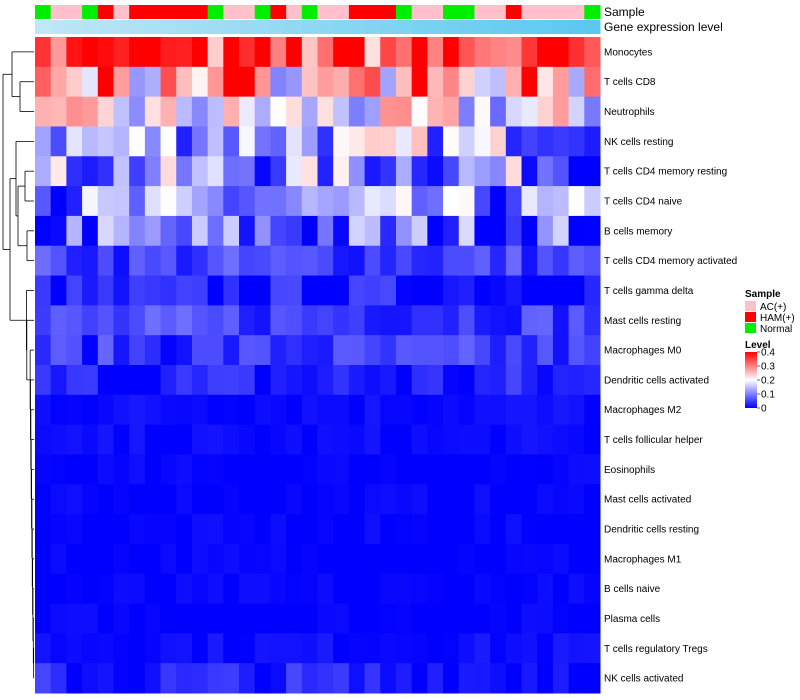 The image size is (800, 700). Describe the element at coordinates (643, 559) in the screenshot. I see `row-label: Macrophages M1` at that location.